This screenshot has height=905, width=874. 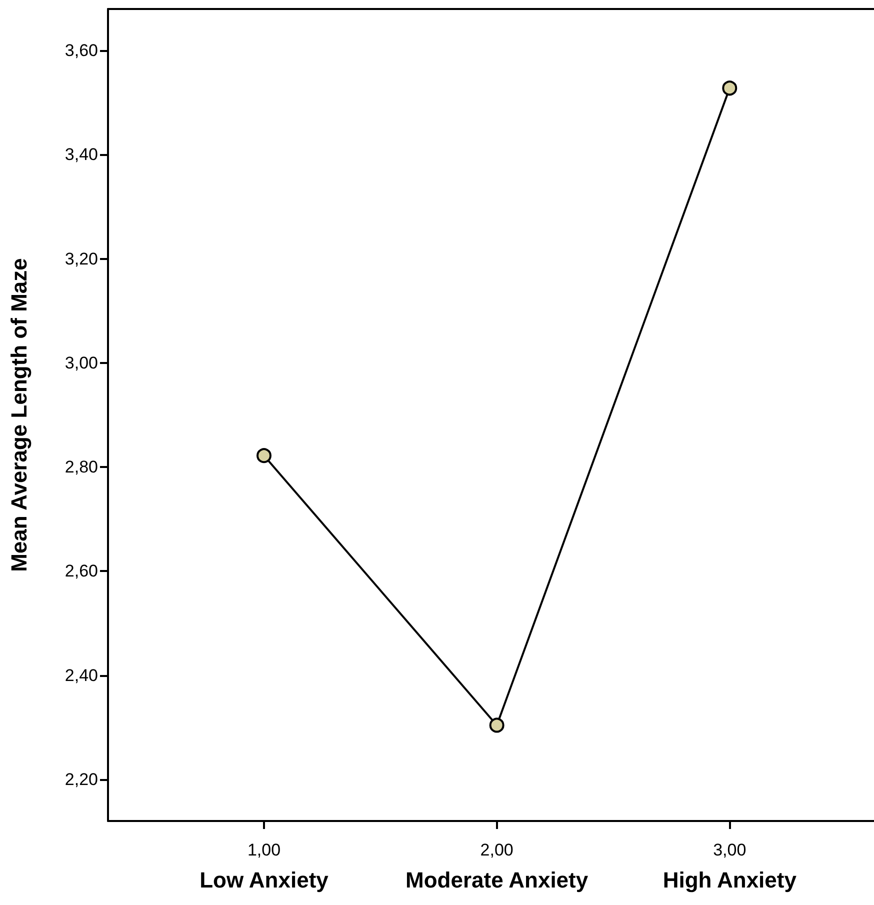 What do you see at coordinates (81, 362) in the screenshot?
I see `y-tick-label: 3,00` at bounding box center [81, 362].